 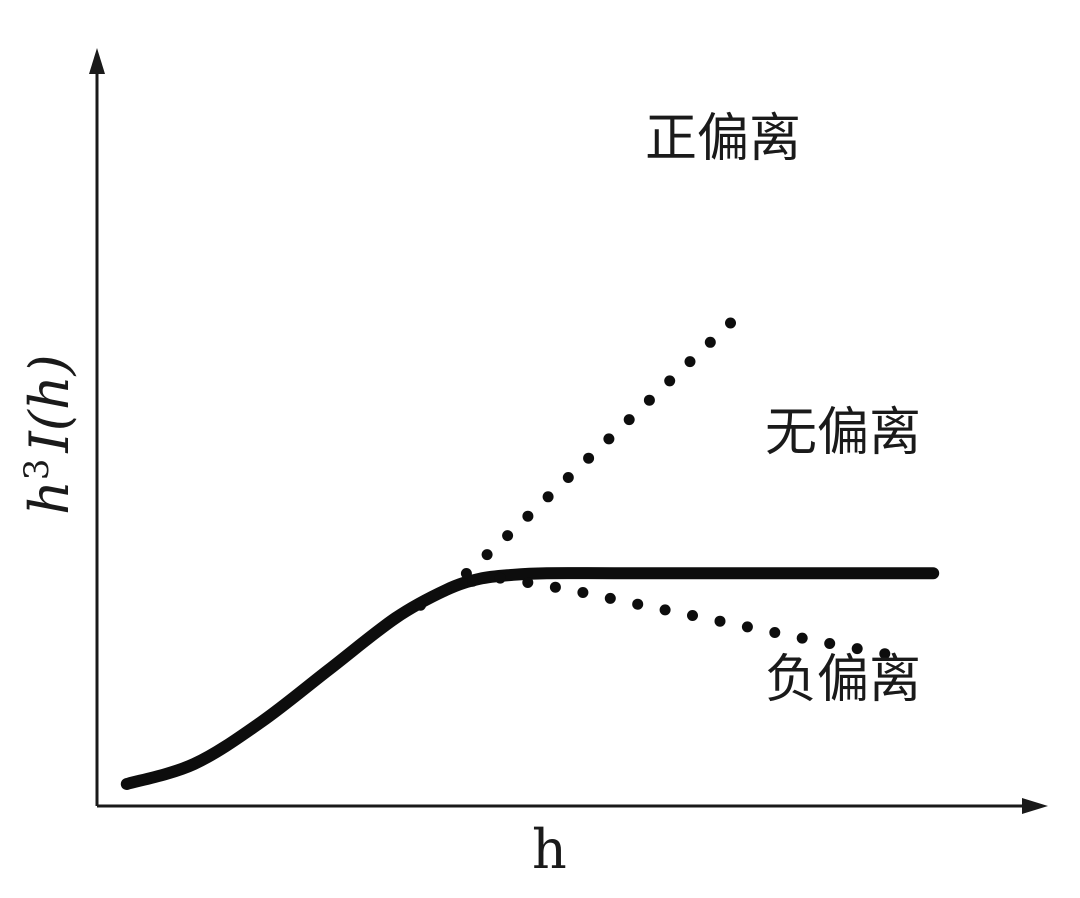 I want to click on y-label-rest: I(h), so click(x=49, y=403).